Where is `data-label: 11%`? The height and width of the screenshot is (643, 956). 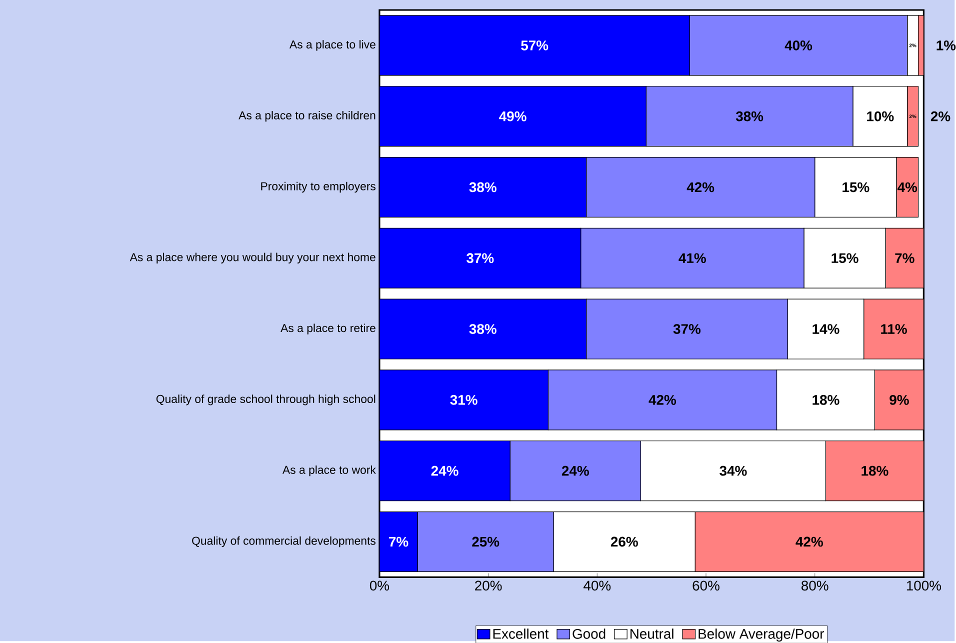 data-label: 11% is located at coordinates (894, 329).